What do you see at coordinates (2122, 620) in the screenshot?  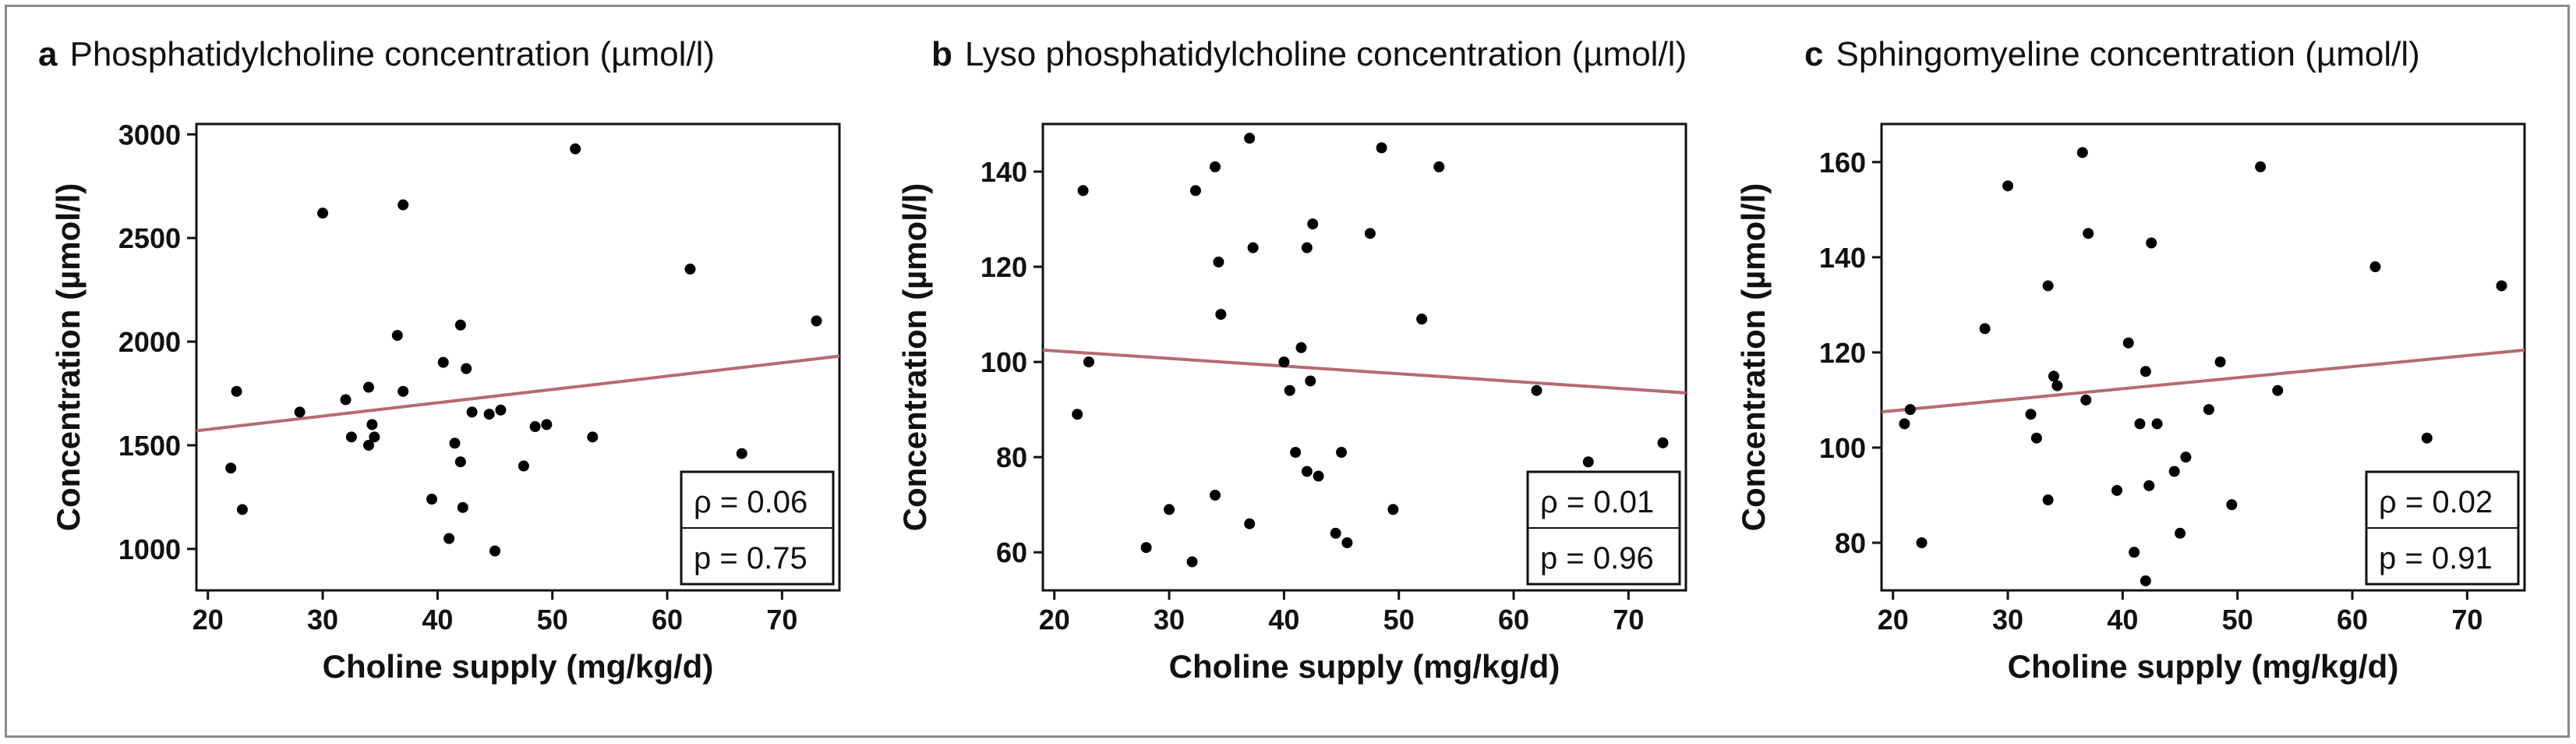 I see `x-tick-label: 40` at bounding box center [2122, 620].